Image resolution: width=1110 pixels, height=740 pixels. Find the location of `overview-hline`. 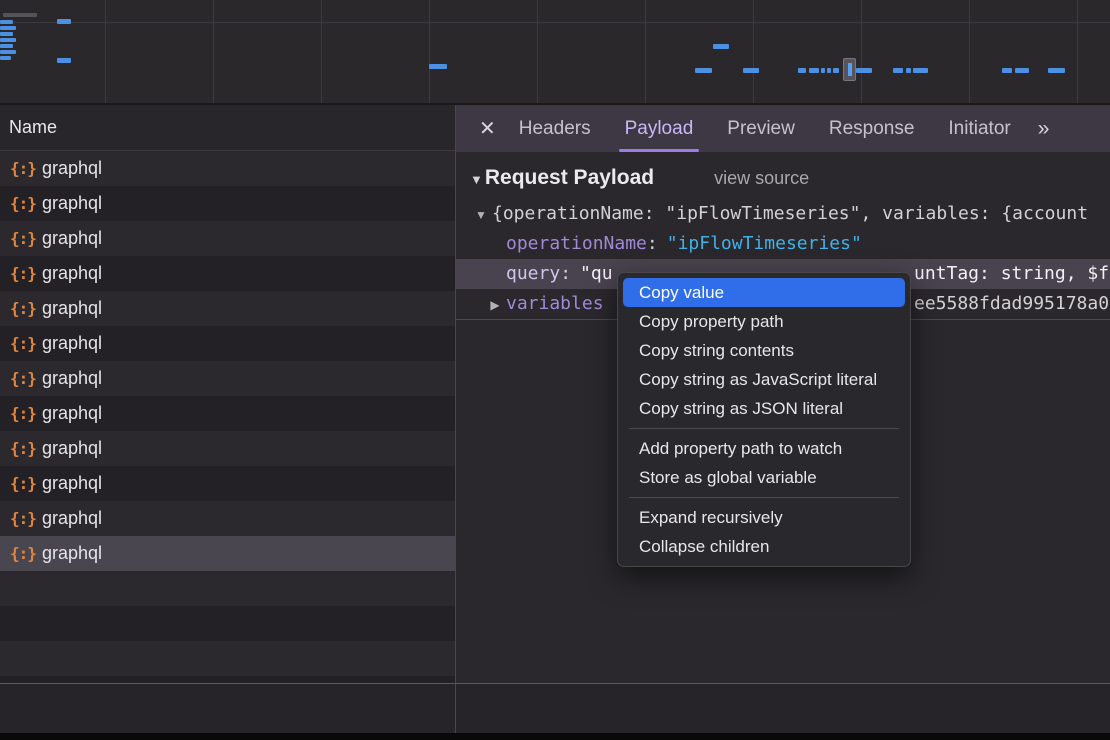

overview-hline is located at coordinates (555, 22).